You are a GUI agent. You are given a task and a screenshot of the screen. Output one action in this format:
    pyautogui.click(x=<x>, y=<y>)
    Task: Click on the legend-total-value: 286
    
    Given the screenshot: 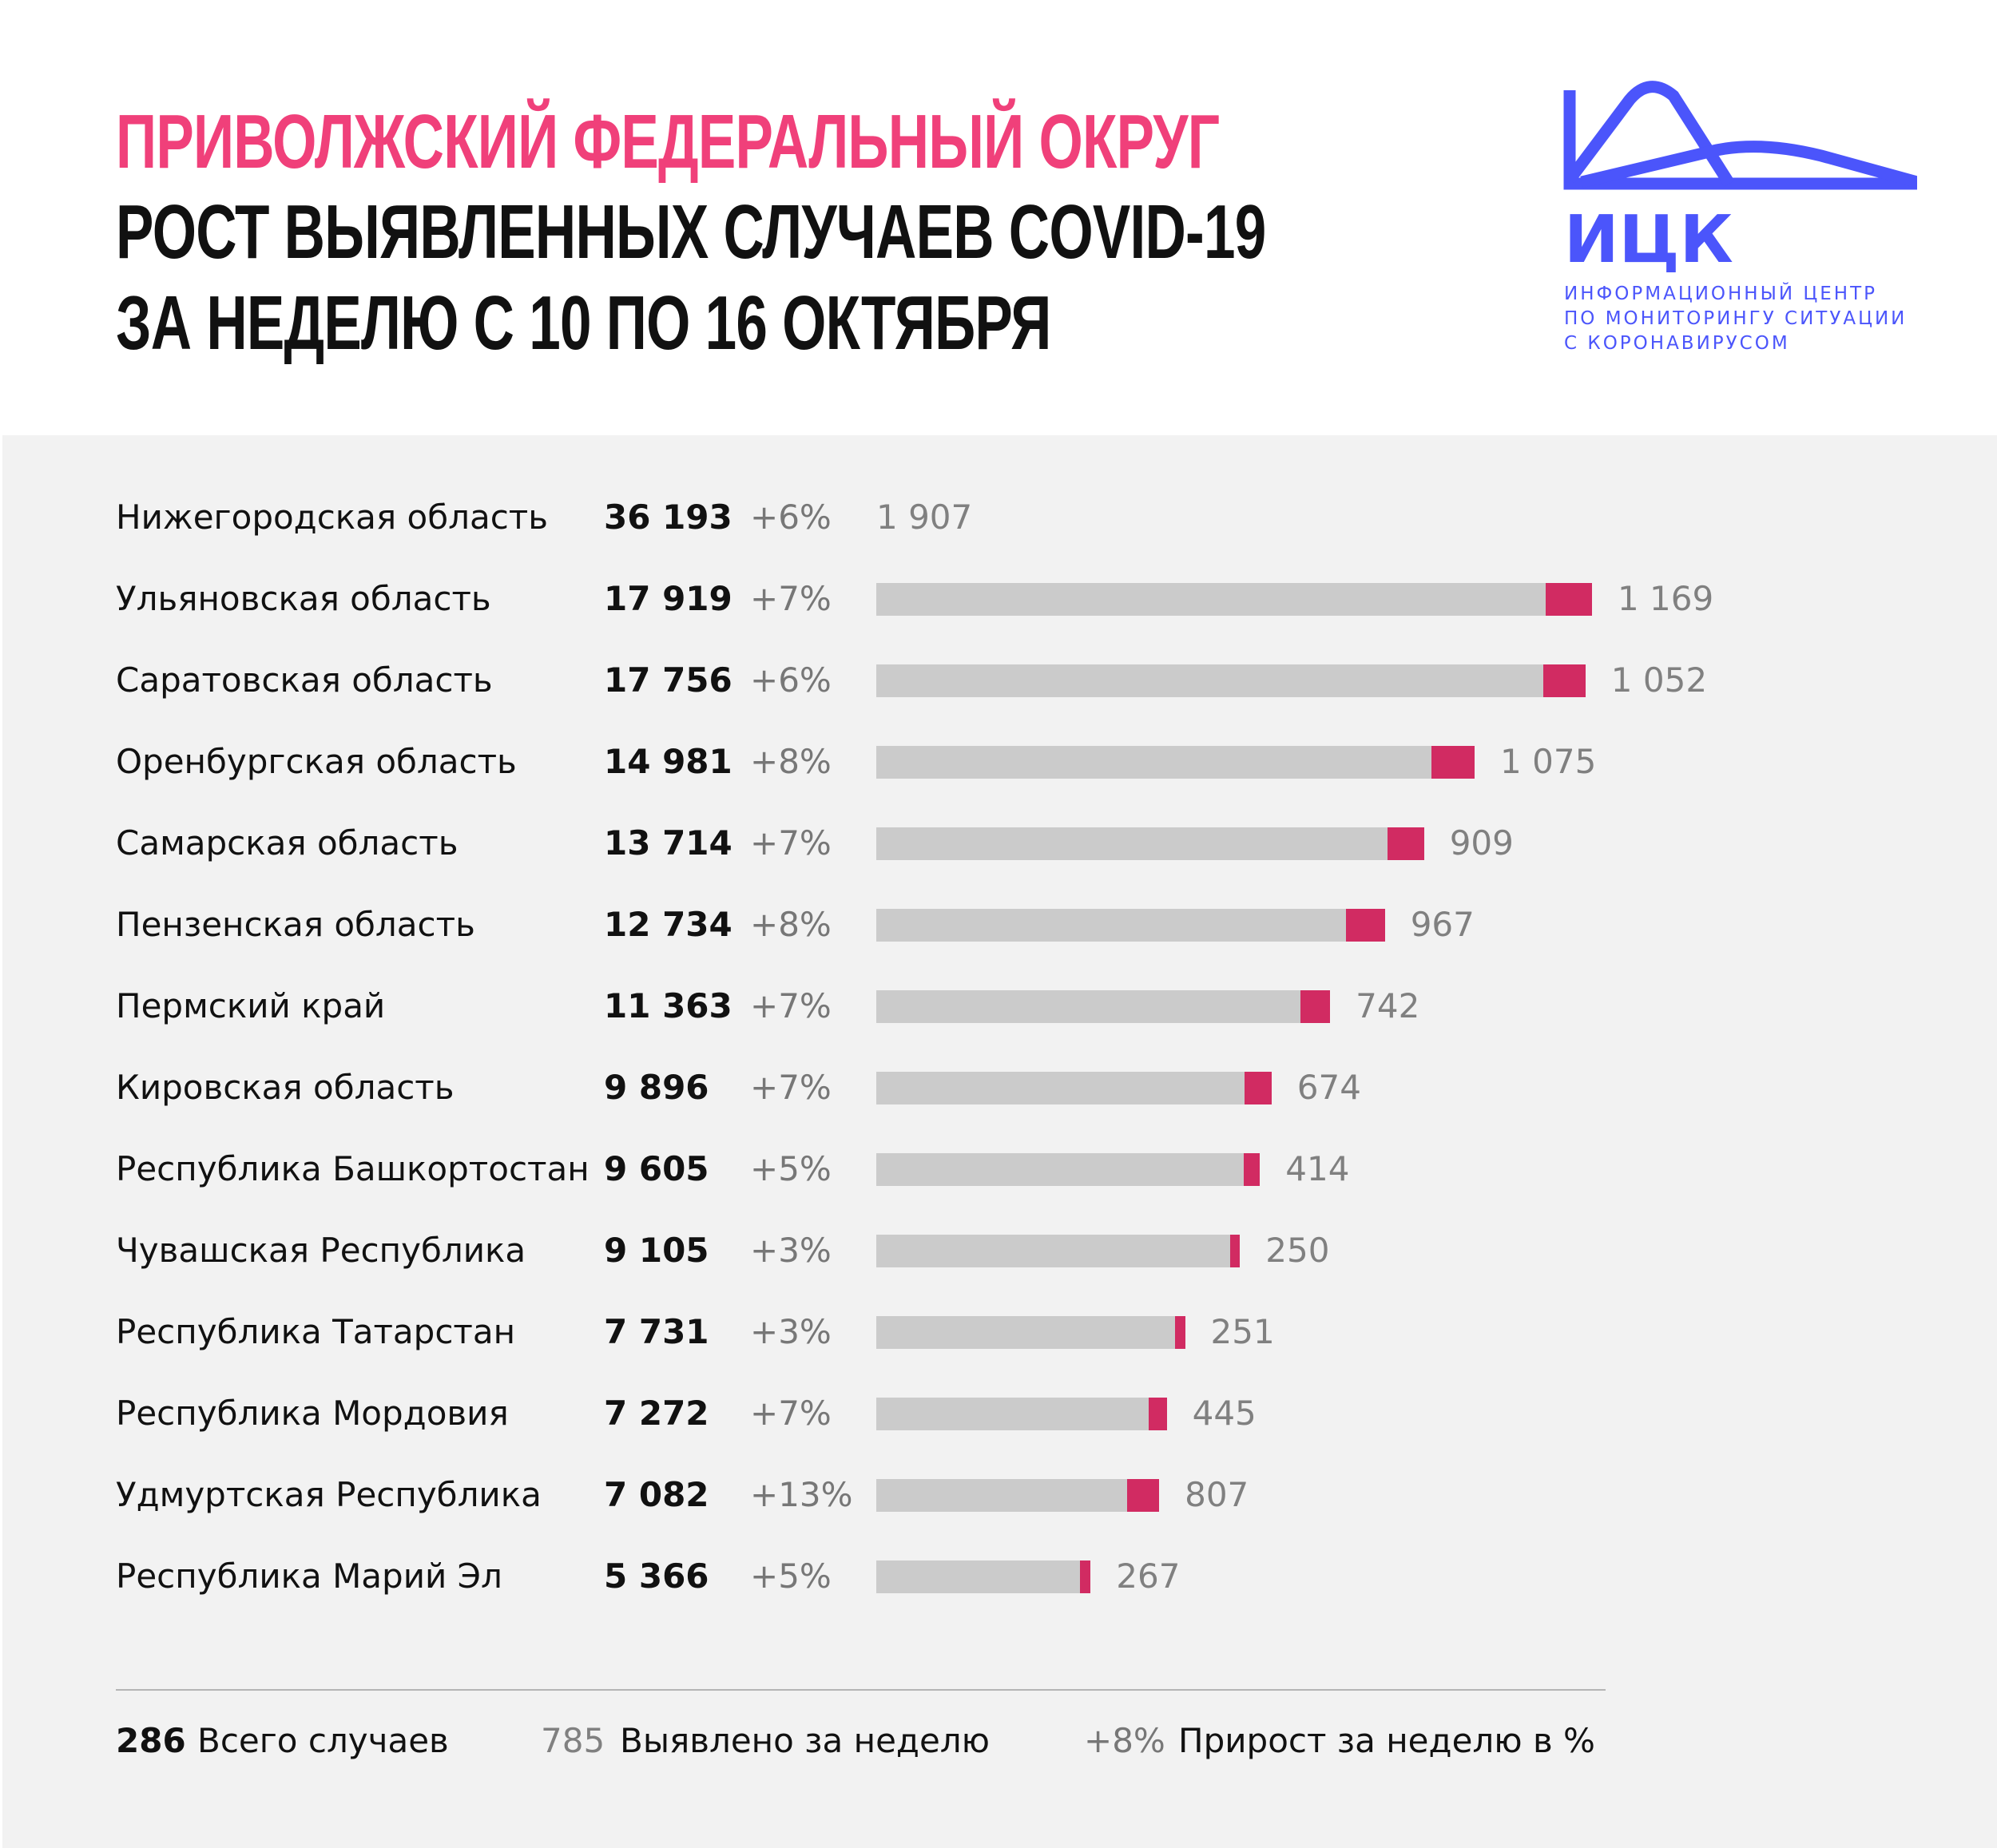 What is the action you would take?
    pyautogui.click(x=151, y=1740)
    